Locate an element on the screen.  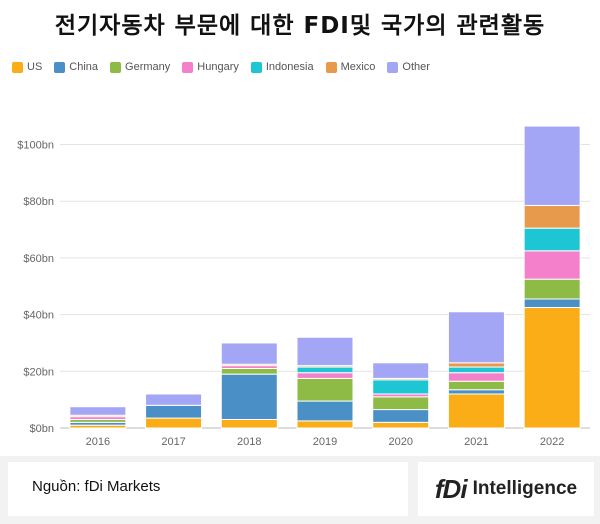
x-tick-label: 2016 is located at coordinates (98, 442).